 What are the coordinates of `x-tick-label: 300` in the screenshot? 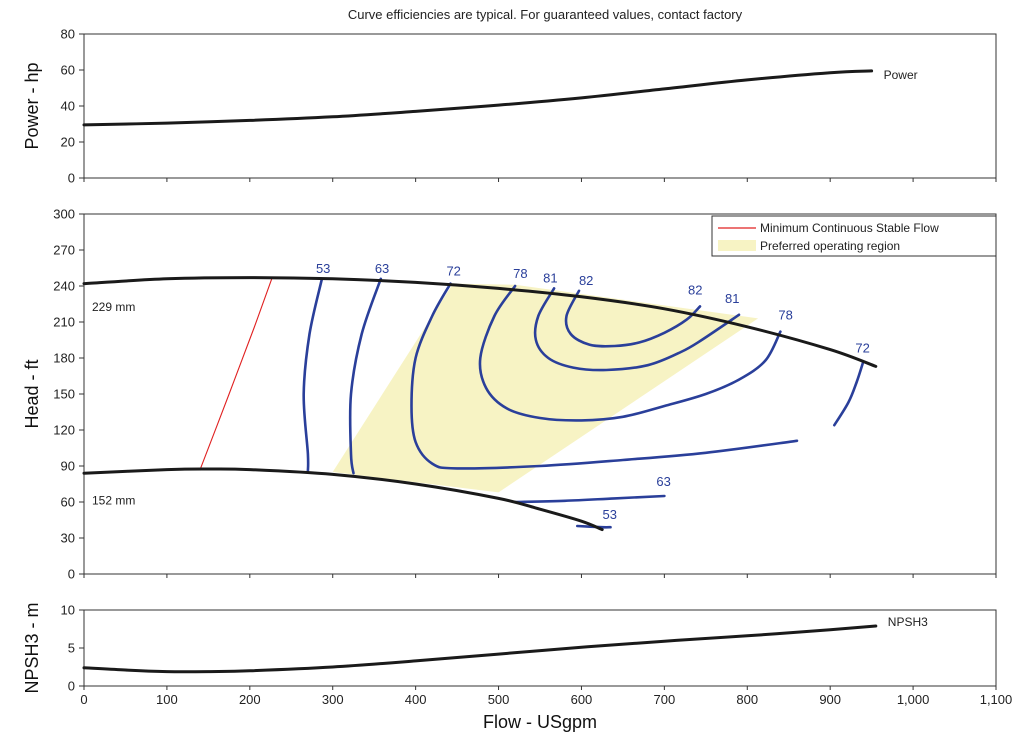 It's located at (333, 699).